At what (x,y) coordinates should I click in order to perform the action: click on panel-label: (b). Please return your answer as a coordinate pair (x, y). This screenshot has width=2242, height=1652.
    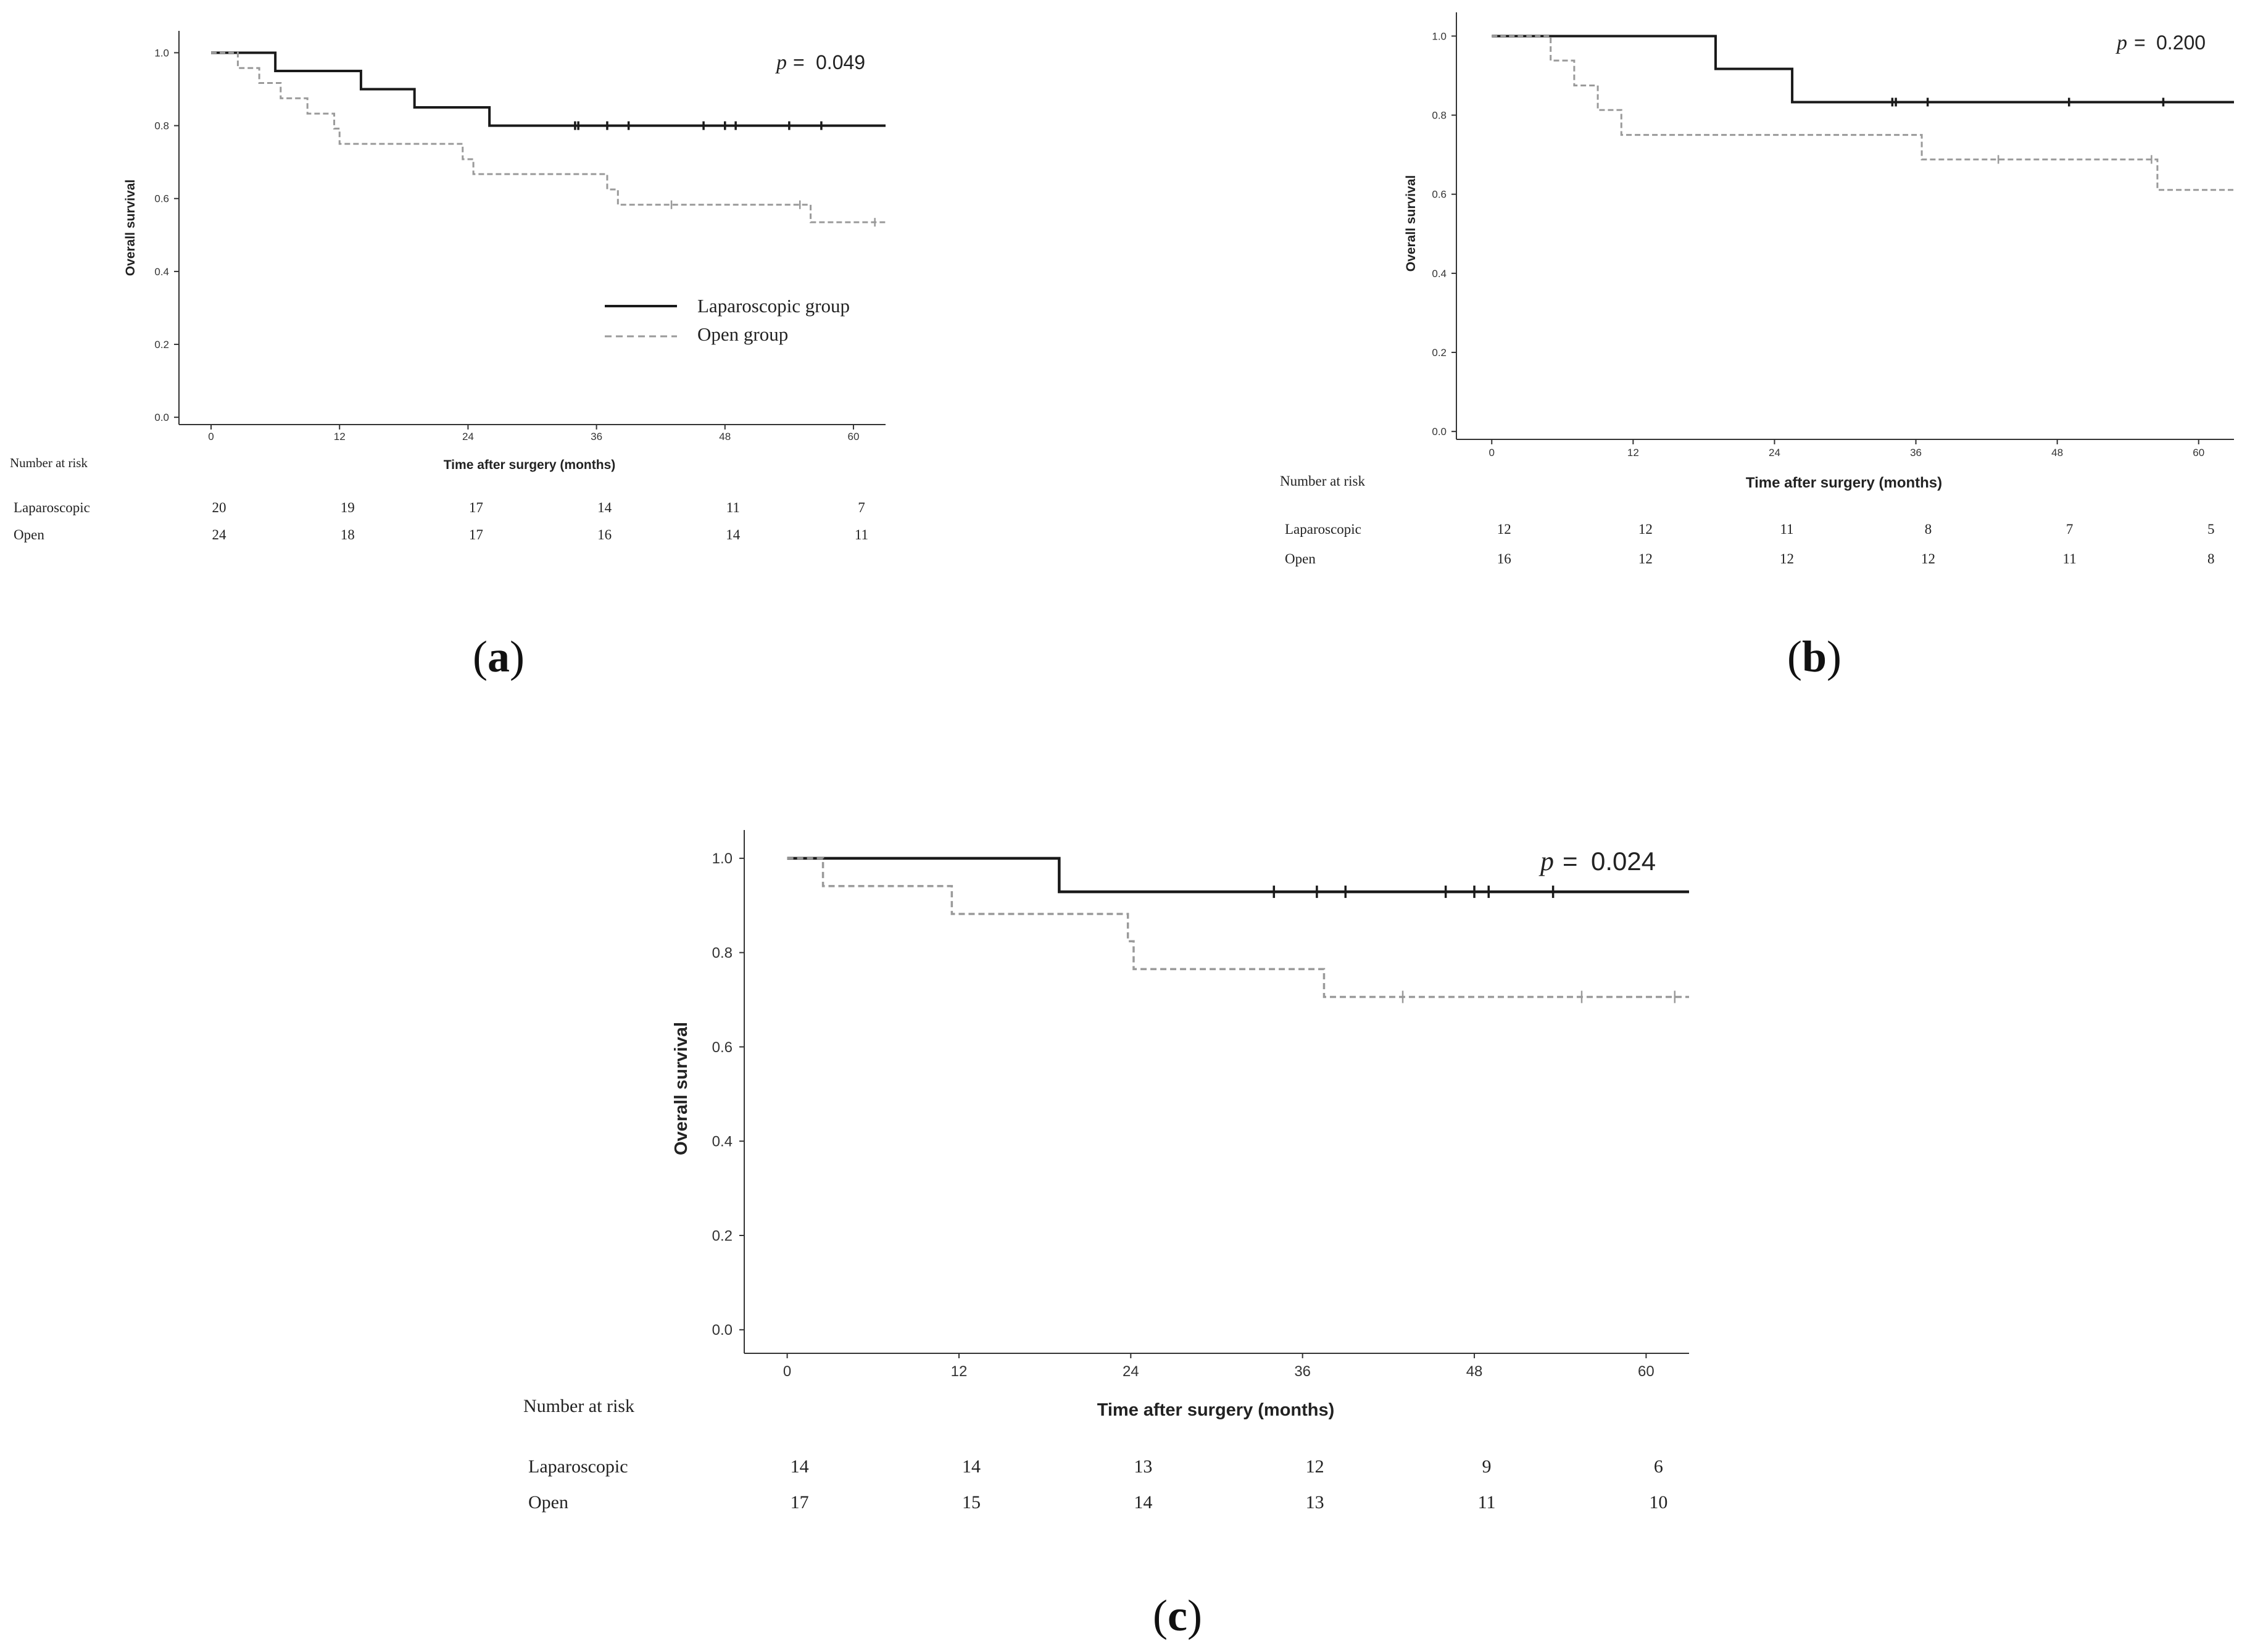
    Looking at the image, I should click on (1814, 656).